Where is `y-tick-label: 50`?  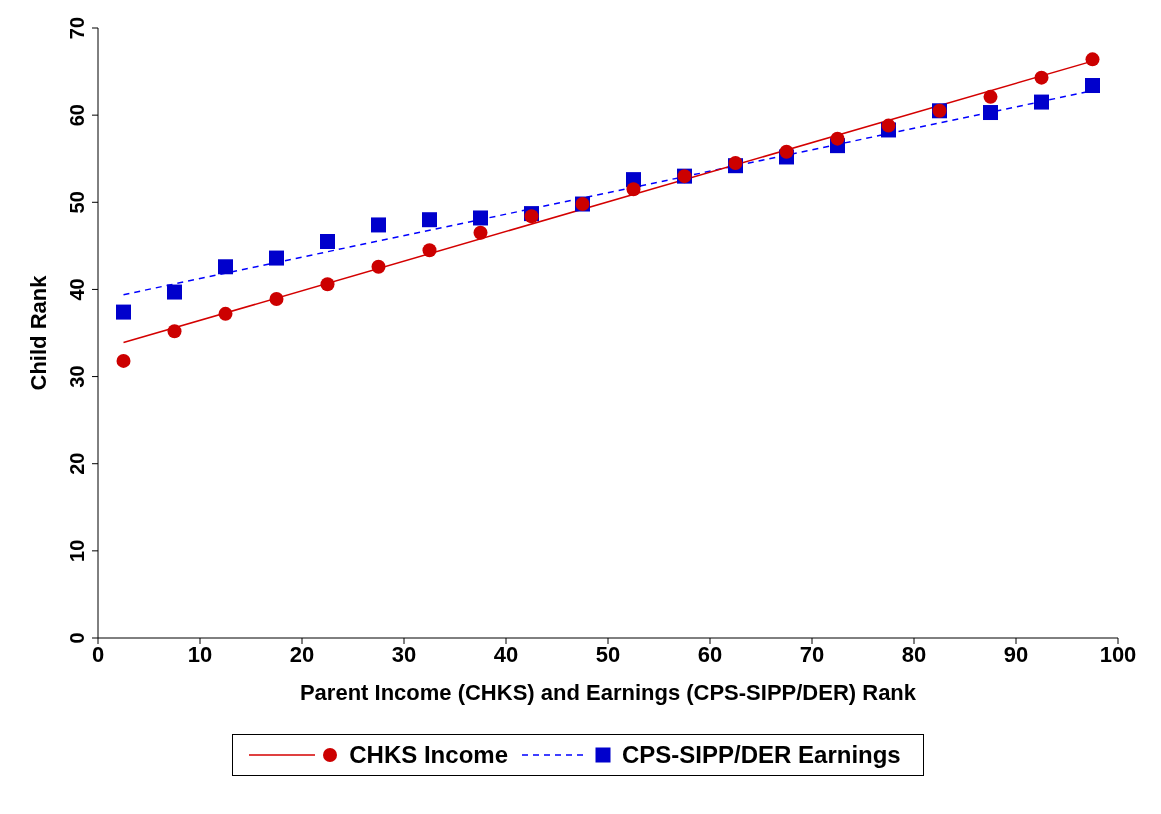 y-tick-label: 50 is located at coordinates (77, 202).